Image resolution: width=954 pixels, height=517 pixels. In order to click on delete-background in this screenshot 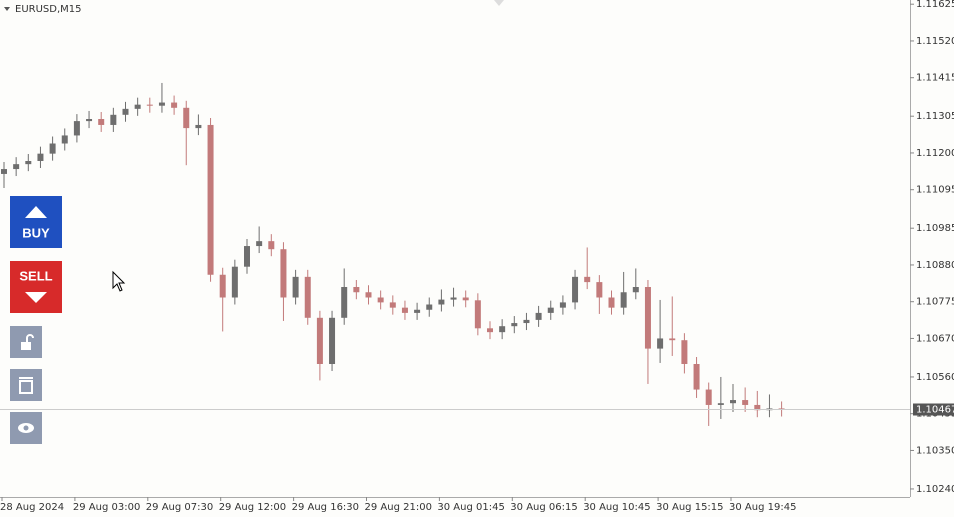, I will do `click(26, 385)`.